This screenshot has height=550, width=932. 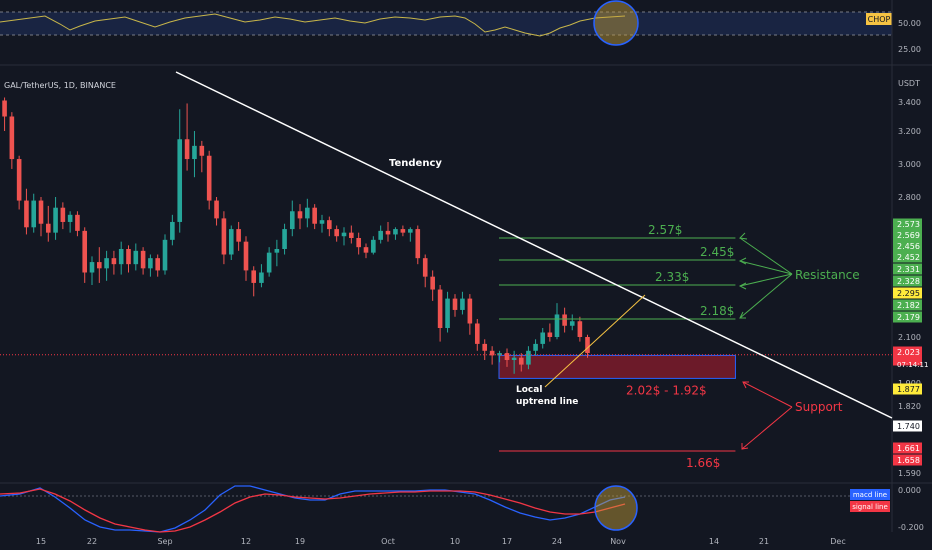 I want to click on time-tick-11: 21, so click(x=764, y=541).